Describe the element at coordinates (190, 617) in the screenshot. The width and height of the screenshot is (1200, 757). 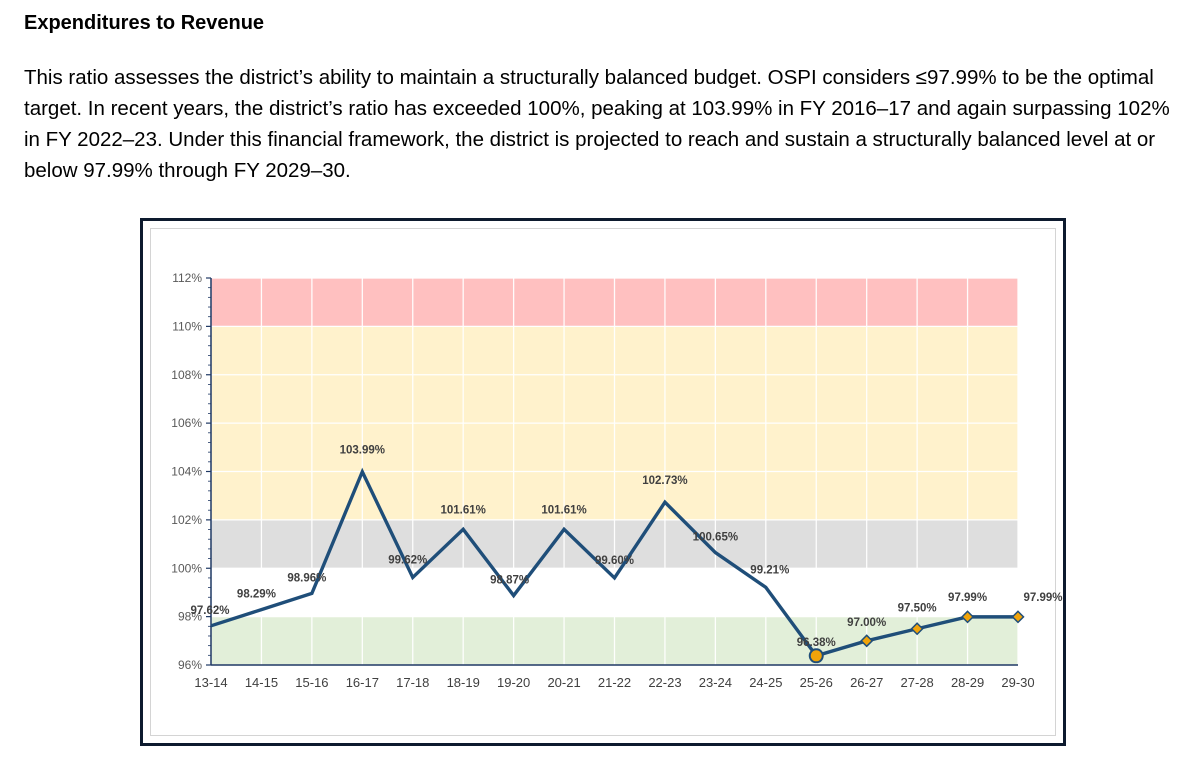
I see `y-tick-label: 98%` at that location.